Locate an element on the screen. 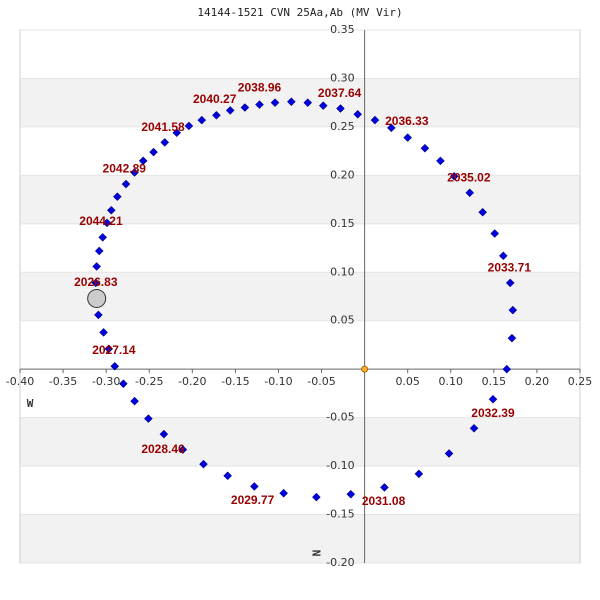  x-tick-label: 0.15 is located at coordinates (494, 381).